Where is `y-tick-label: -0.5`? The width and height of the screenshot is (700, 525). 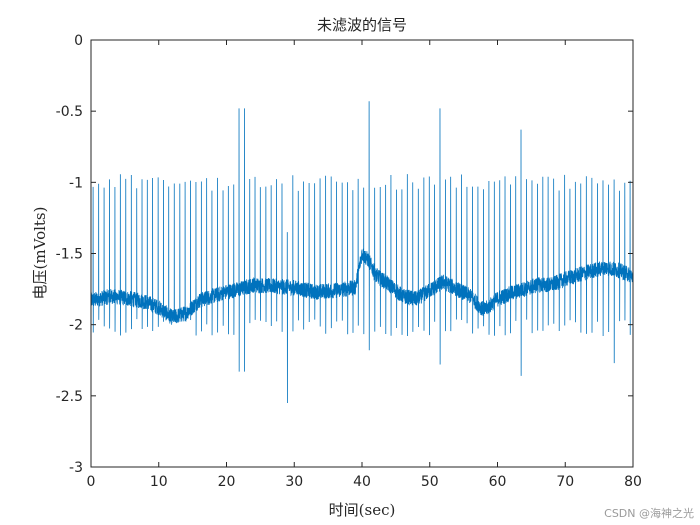 y-tick-label: -0.5 is located at coordinates (69, 112).